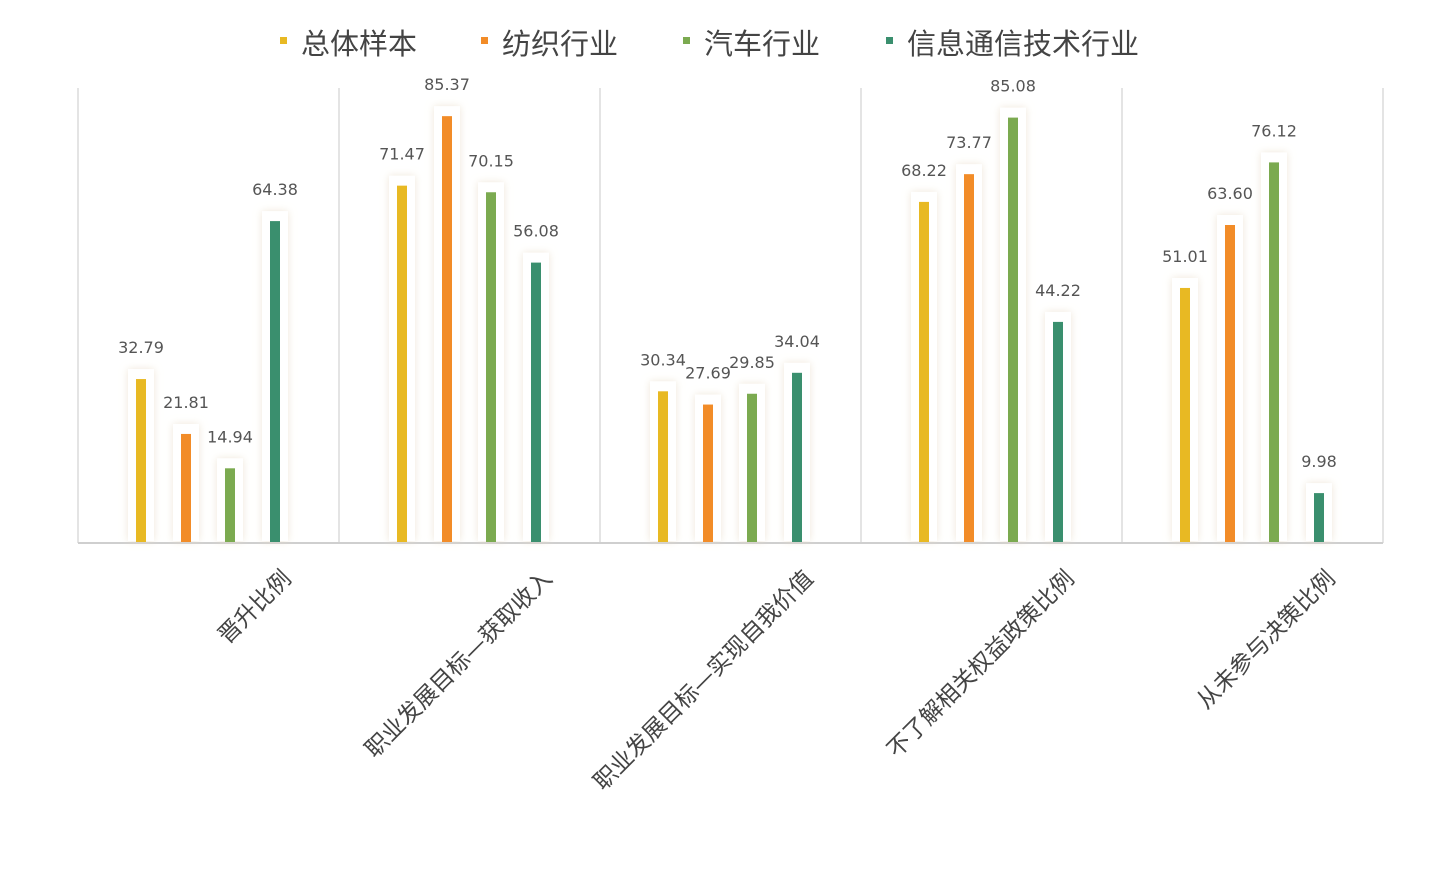  I want to click on data-label: 76.12, so click(1274, 130).